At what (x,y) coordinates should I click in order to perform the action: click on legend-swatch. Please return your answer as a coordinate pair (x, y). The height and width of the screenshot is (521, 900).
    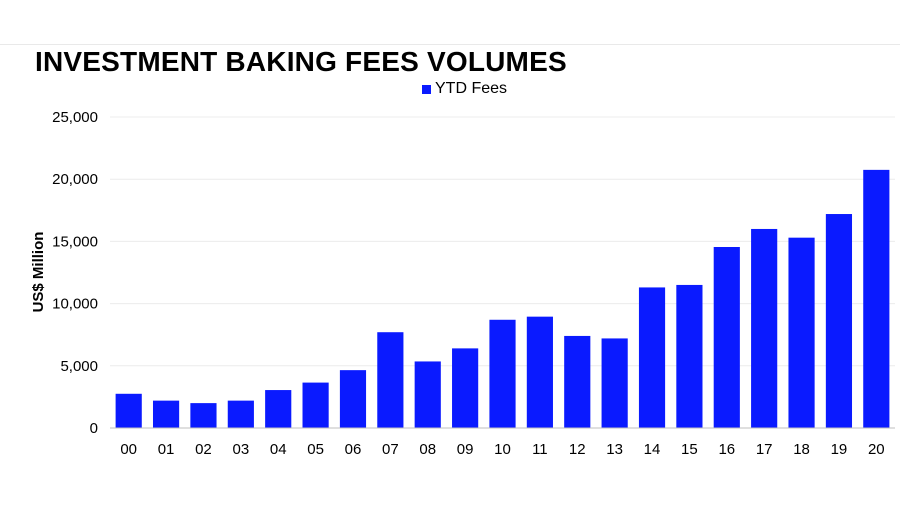
    Looking at the image, I should click on (426, 89).